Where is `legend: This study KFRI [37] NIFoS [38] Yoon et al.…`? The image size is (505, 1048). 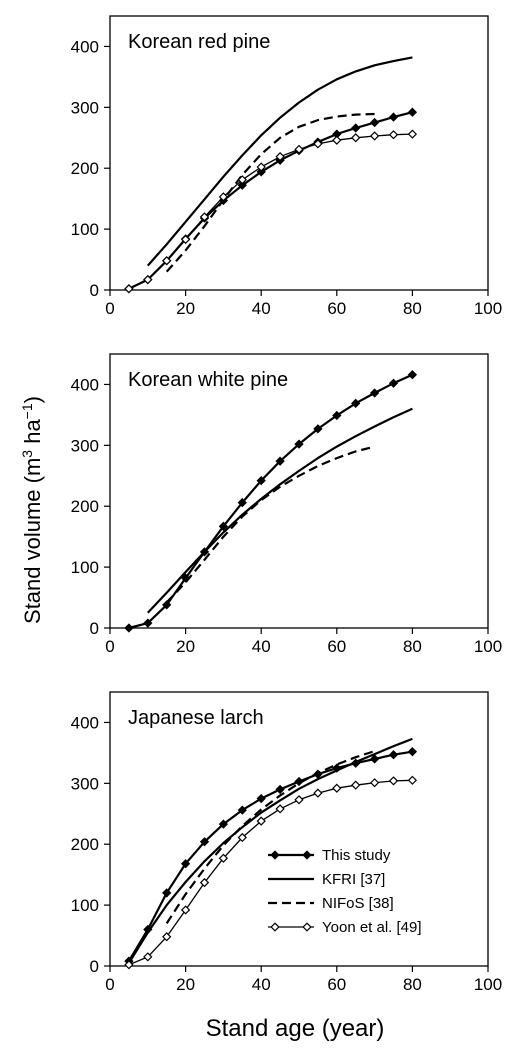
legend: This study KFRI [37] NIFoS [38] Yoon et al.… is located at coordinates (345, 891).